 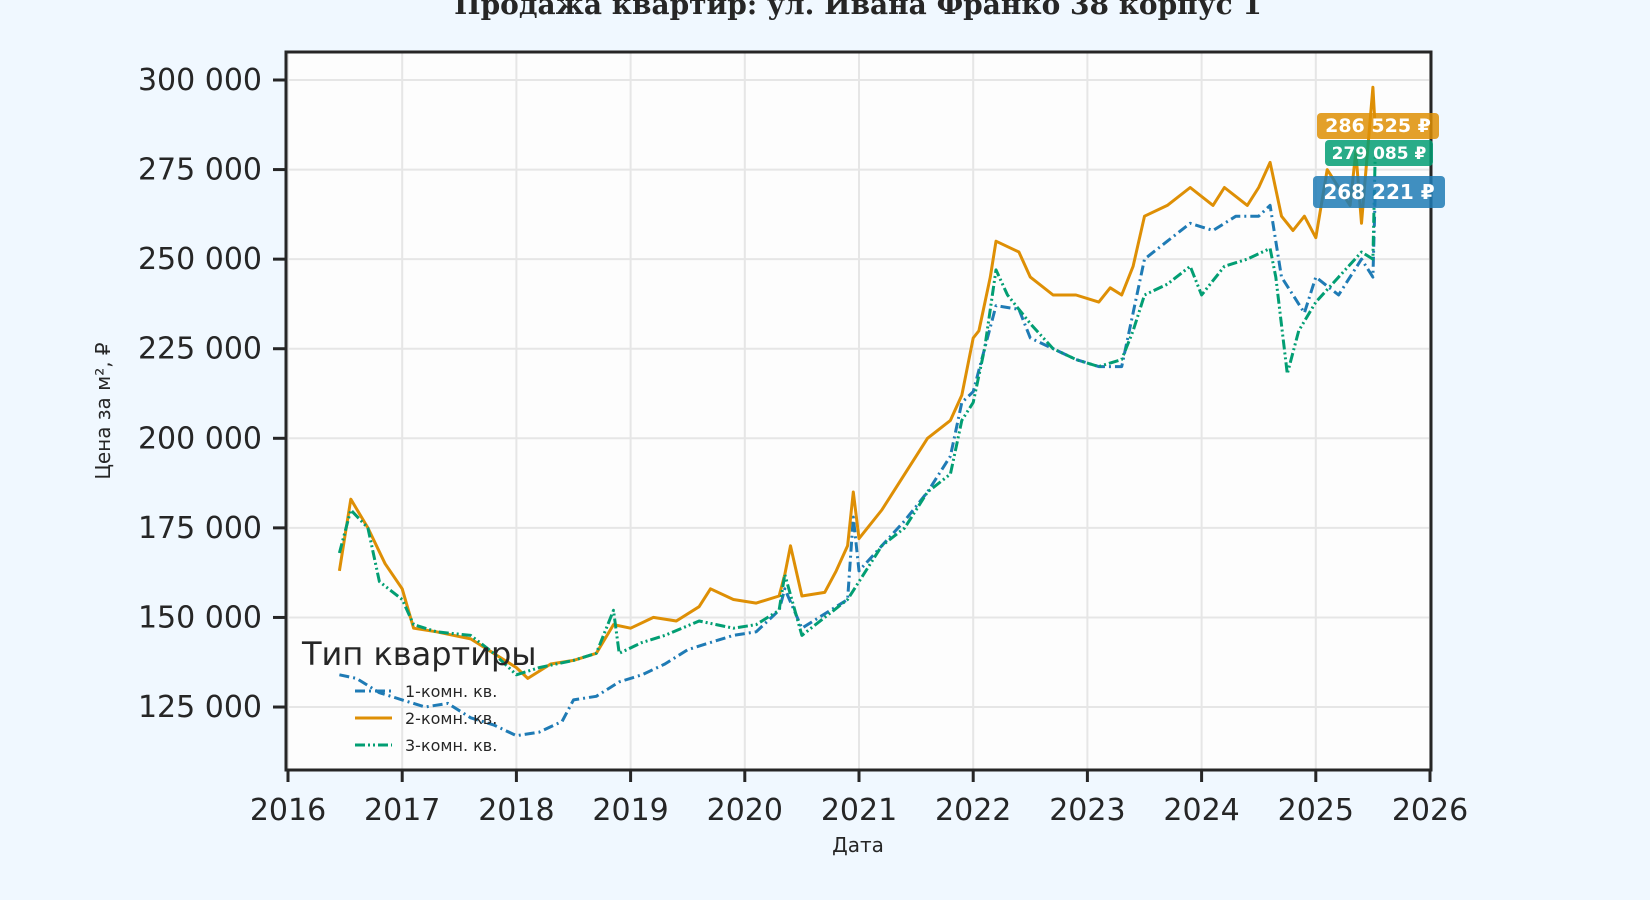 What do you see at coordinates (103, 411) in the screenshot?
I see `y-axis-label: Цена за м², ₽` at bounding box center [103, 411].